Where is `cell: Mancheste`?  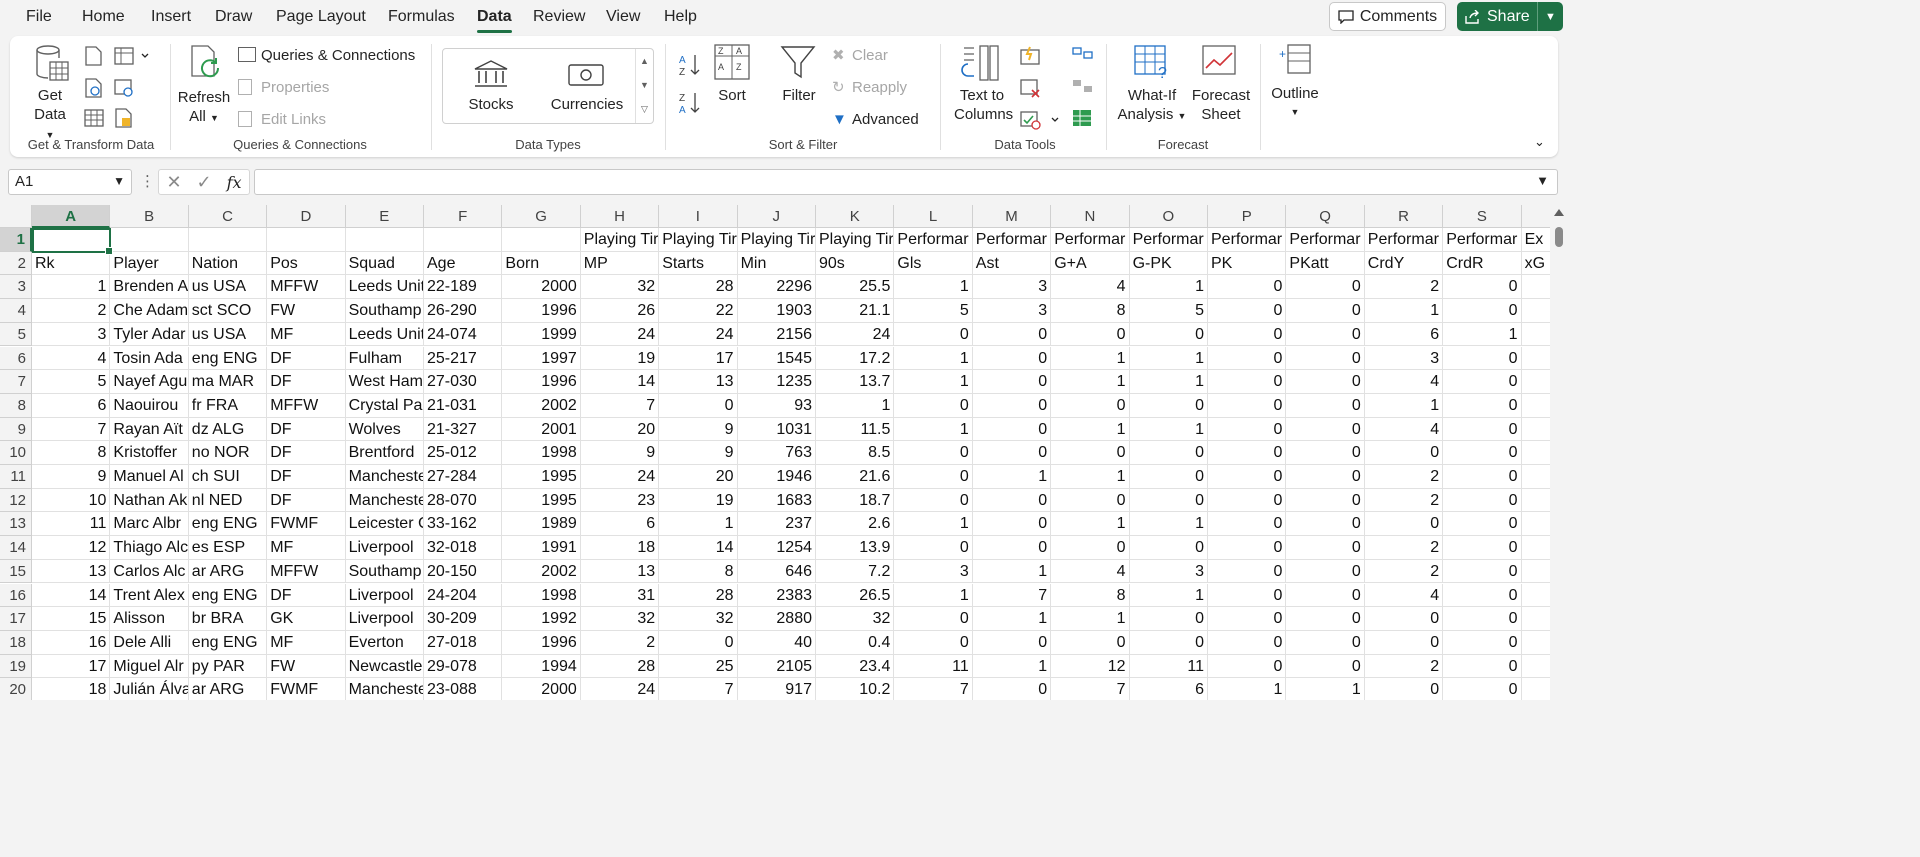 cell: Mancheste is located at coordinates (385, 689).